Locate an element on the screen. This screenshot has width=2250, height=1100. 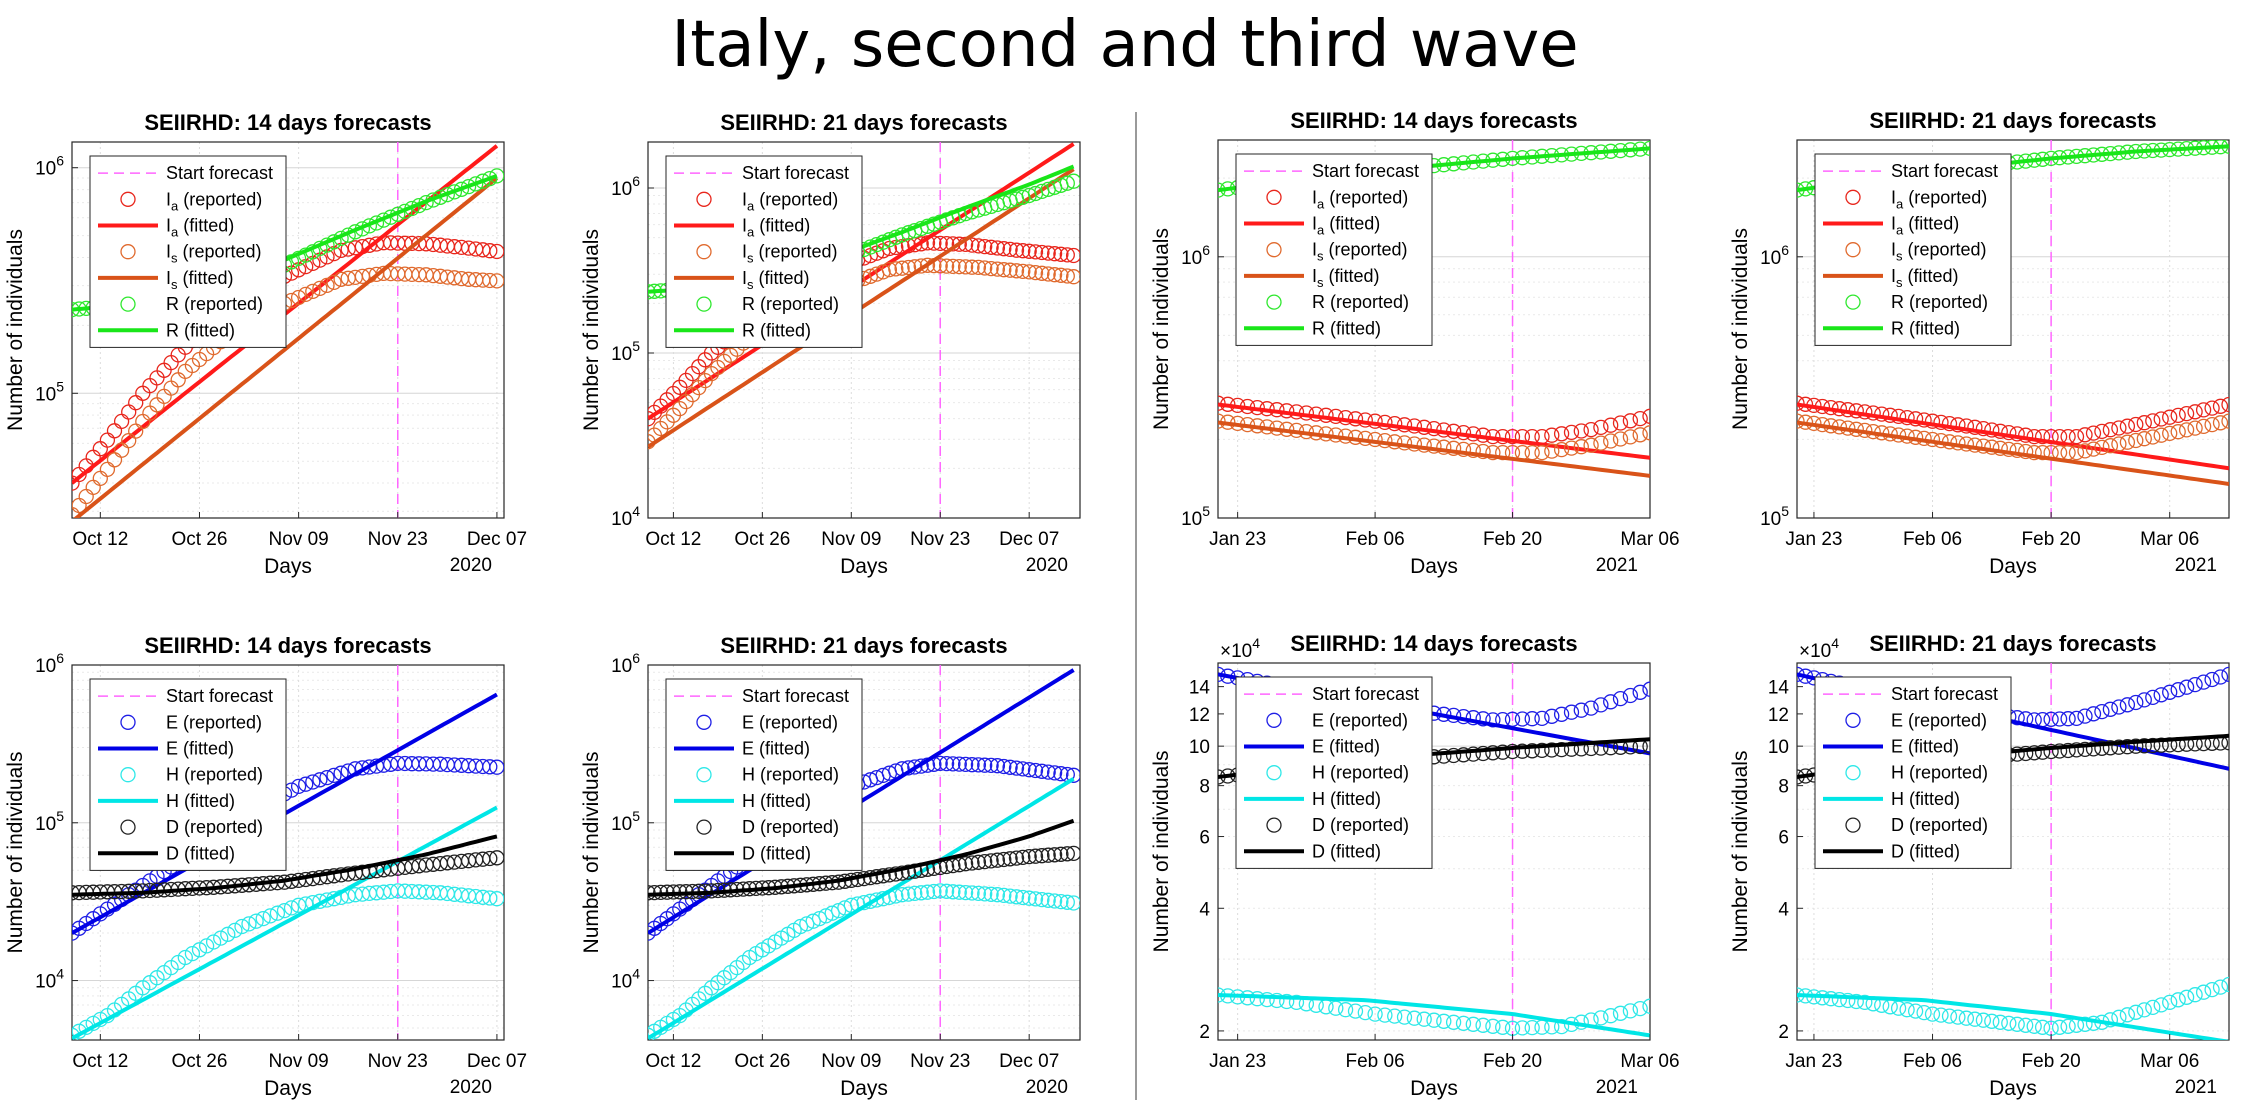
y-tick-exponent: 5 is located at coordinates (636, 816).